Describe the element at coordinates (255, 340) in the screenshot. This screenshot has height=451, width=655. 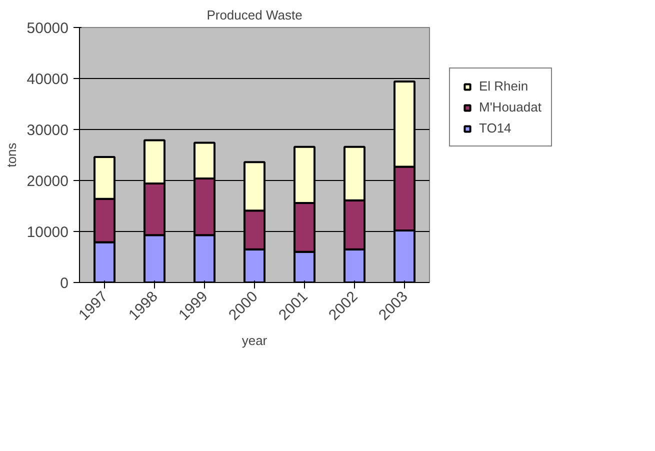
I see `x-axis-title: year` at that location.